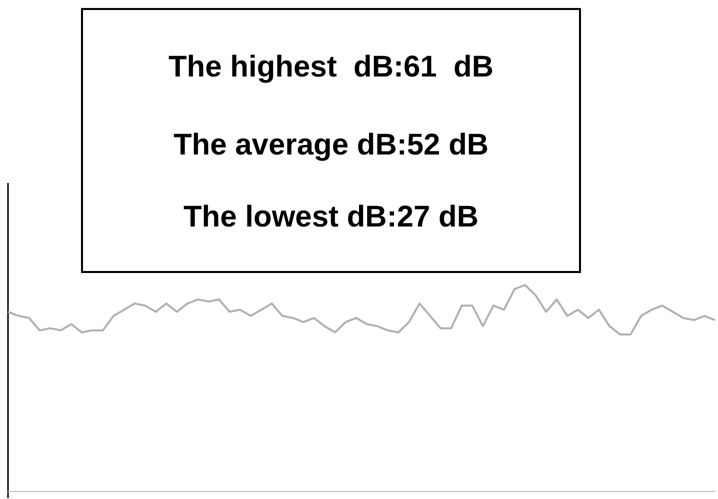 The height and width of the screenshot is (499, 718). Describe the element at coordinates (331, 145) in the screenshot. I see `text: The average dB:52 dB` at that location.